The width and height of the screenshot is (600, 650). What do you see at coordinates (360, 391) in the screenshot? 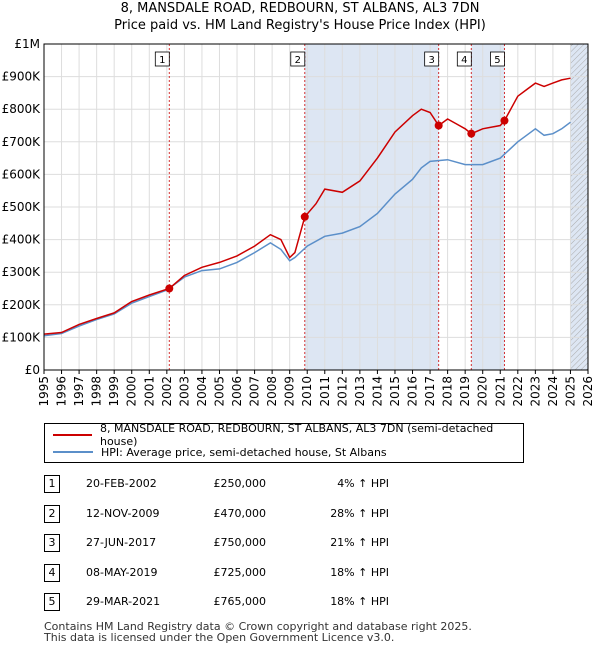
I see `x-tick-label: 2013` at bounding box center [360, 391].